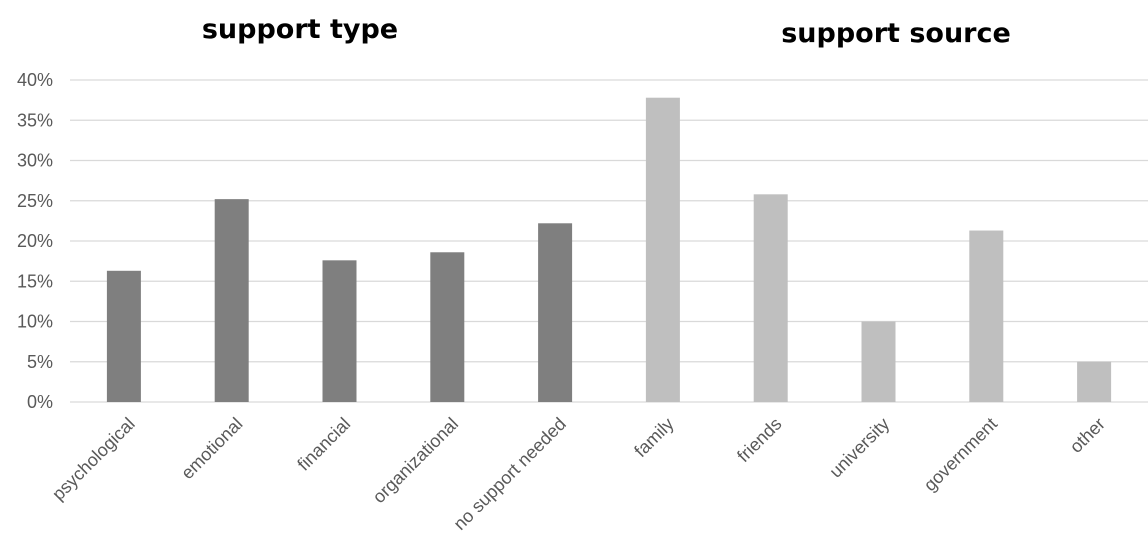 Image resolution: width=1148 pixels, height=559 pixels. I want to click on bar-family, so click(662, 250).